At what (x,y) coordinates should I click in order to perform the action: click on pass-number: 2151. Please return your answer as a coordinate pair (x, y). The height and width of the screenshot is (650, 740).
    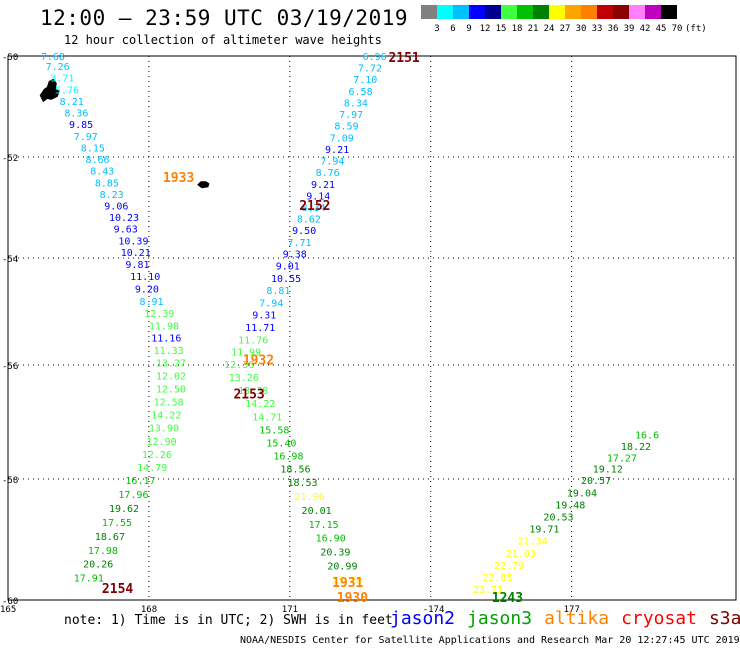
    Looking at the image, I should click on (403, 58).